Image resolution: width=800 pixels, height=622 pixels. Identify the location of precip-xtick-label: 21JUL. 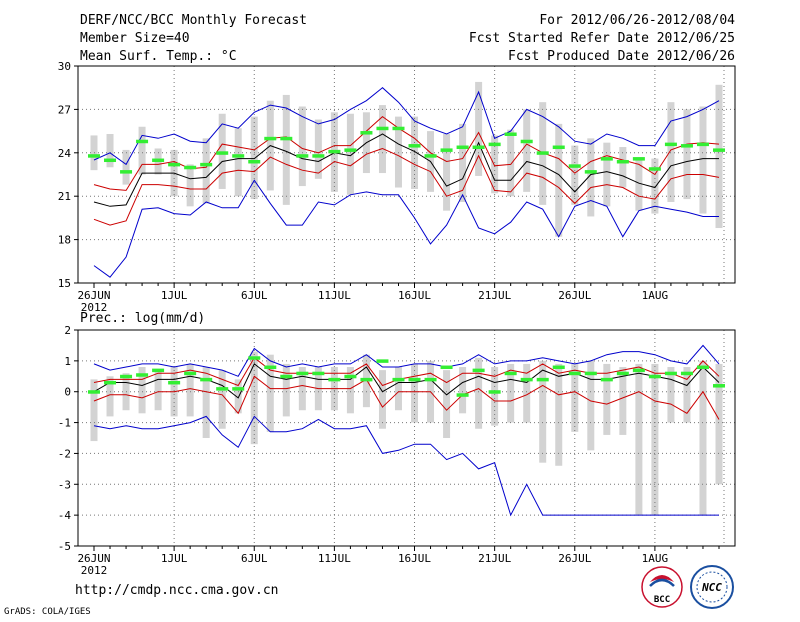
(494, 558).